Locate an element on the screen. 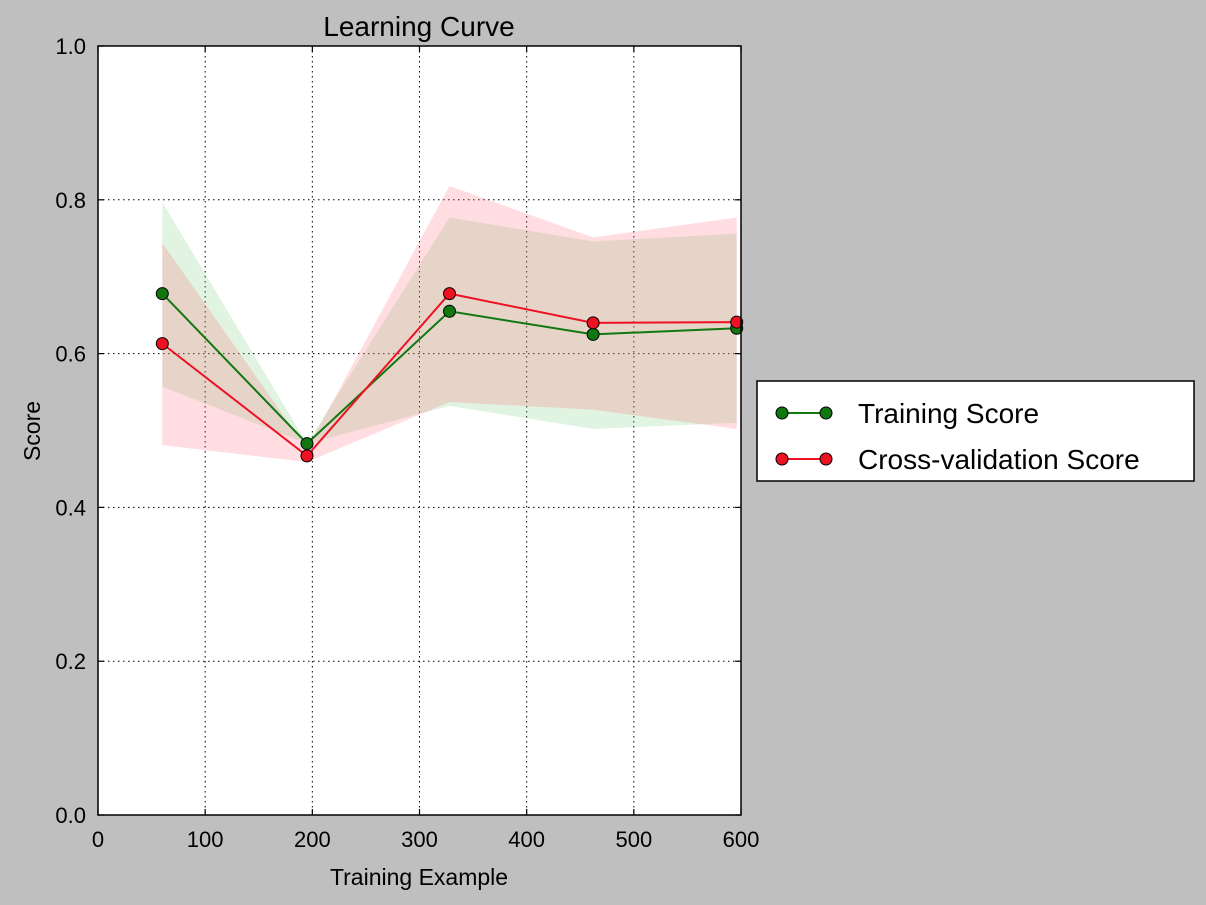 The image size is (1206, 905). x-tick-label: 200 is located at coordinates (312, 839).